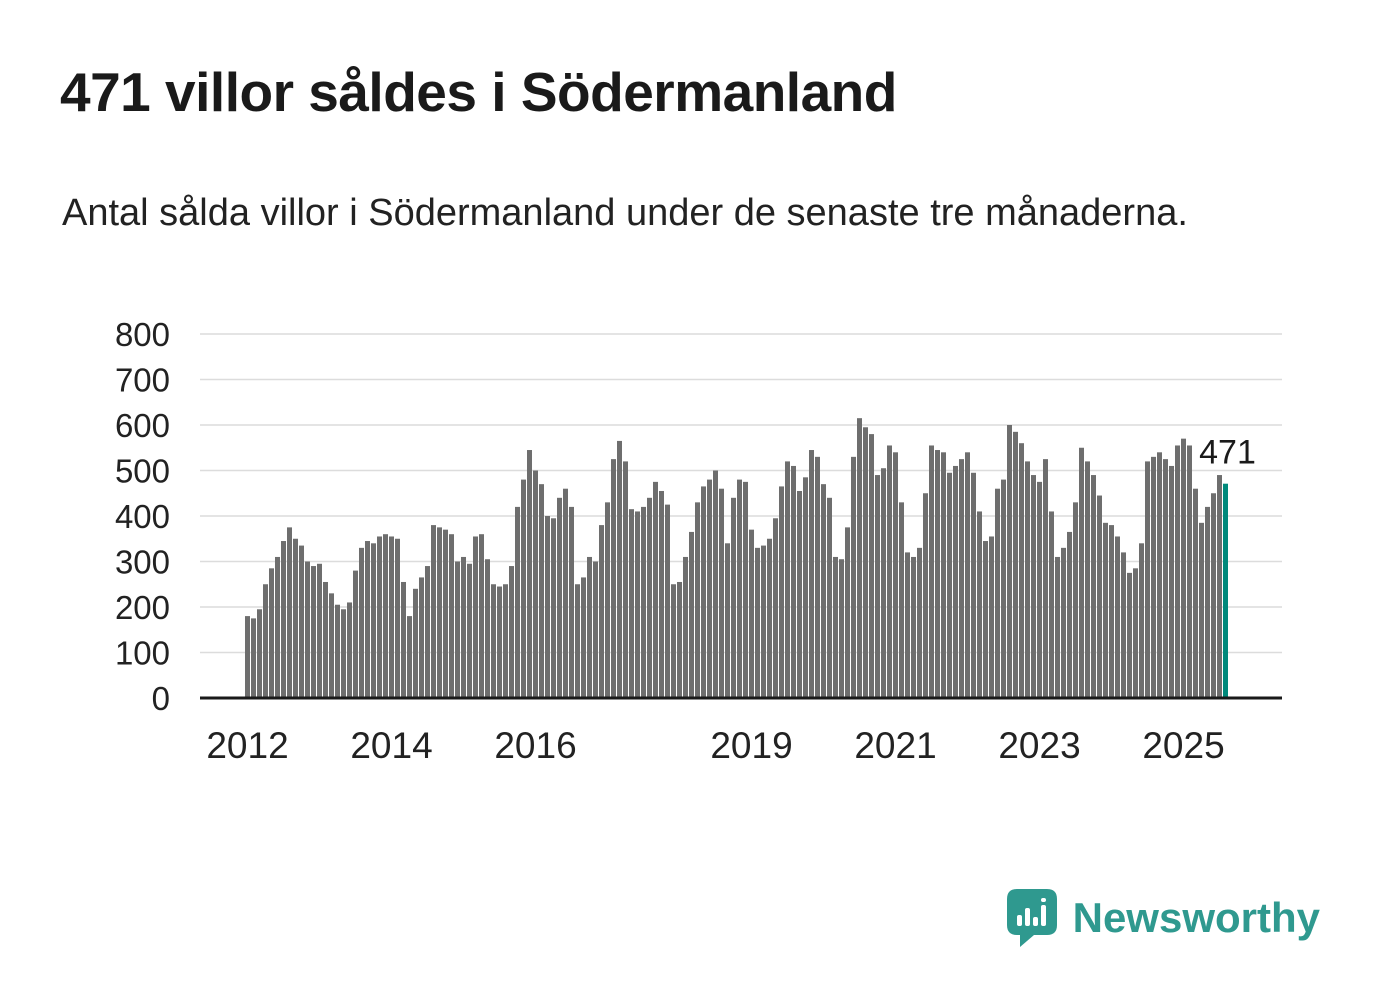  Describe the element at coordinates (142, 380) in the screenshot. I see `y-tick-label: 700` at that location.